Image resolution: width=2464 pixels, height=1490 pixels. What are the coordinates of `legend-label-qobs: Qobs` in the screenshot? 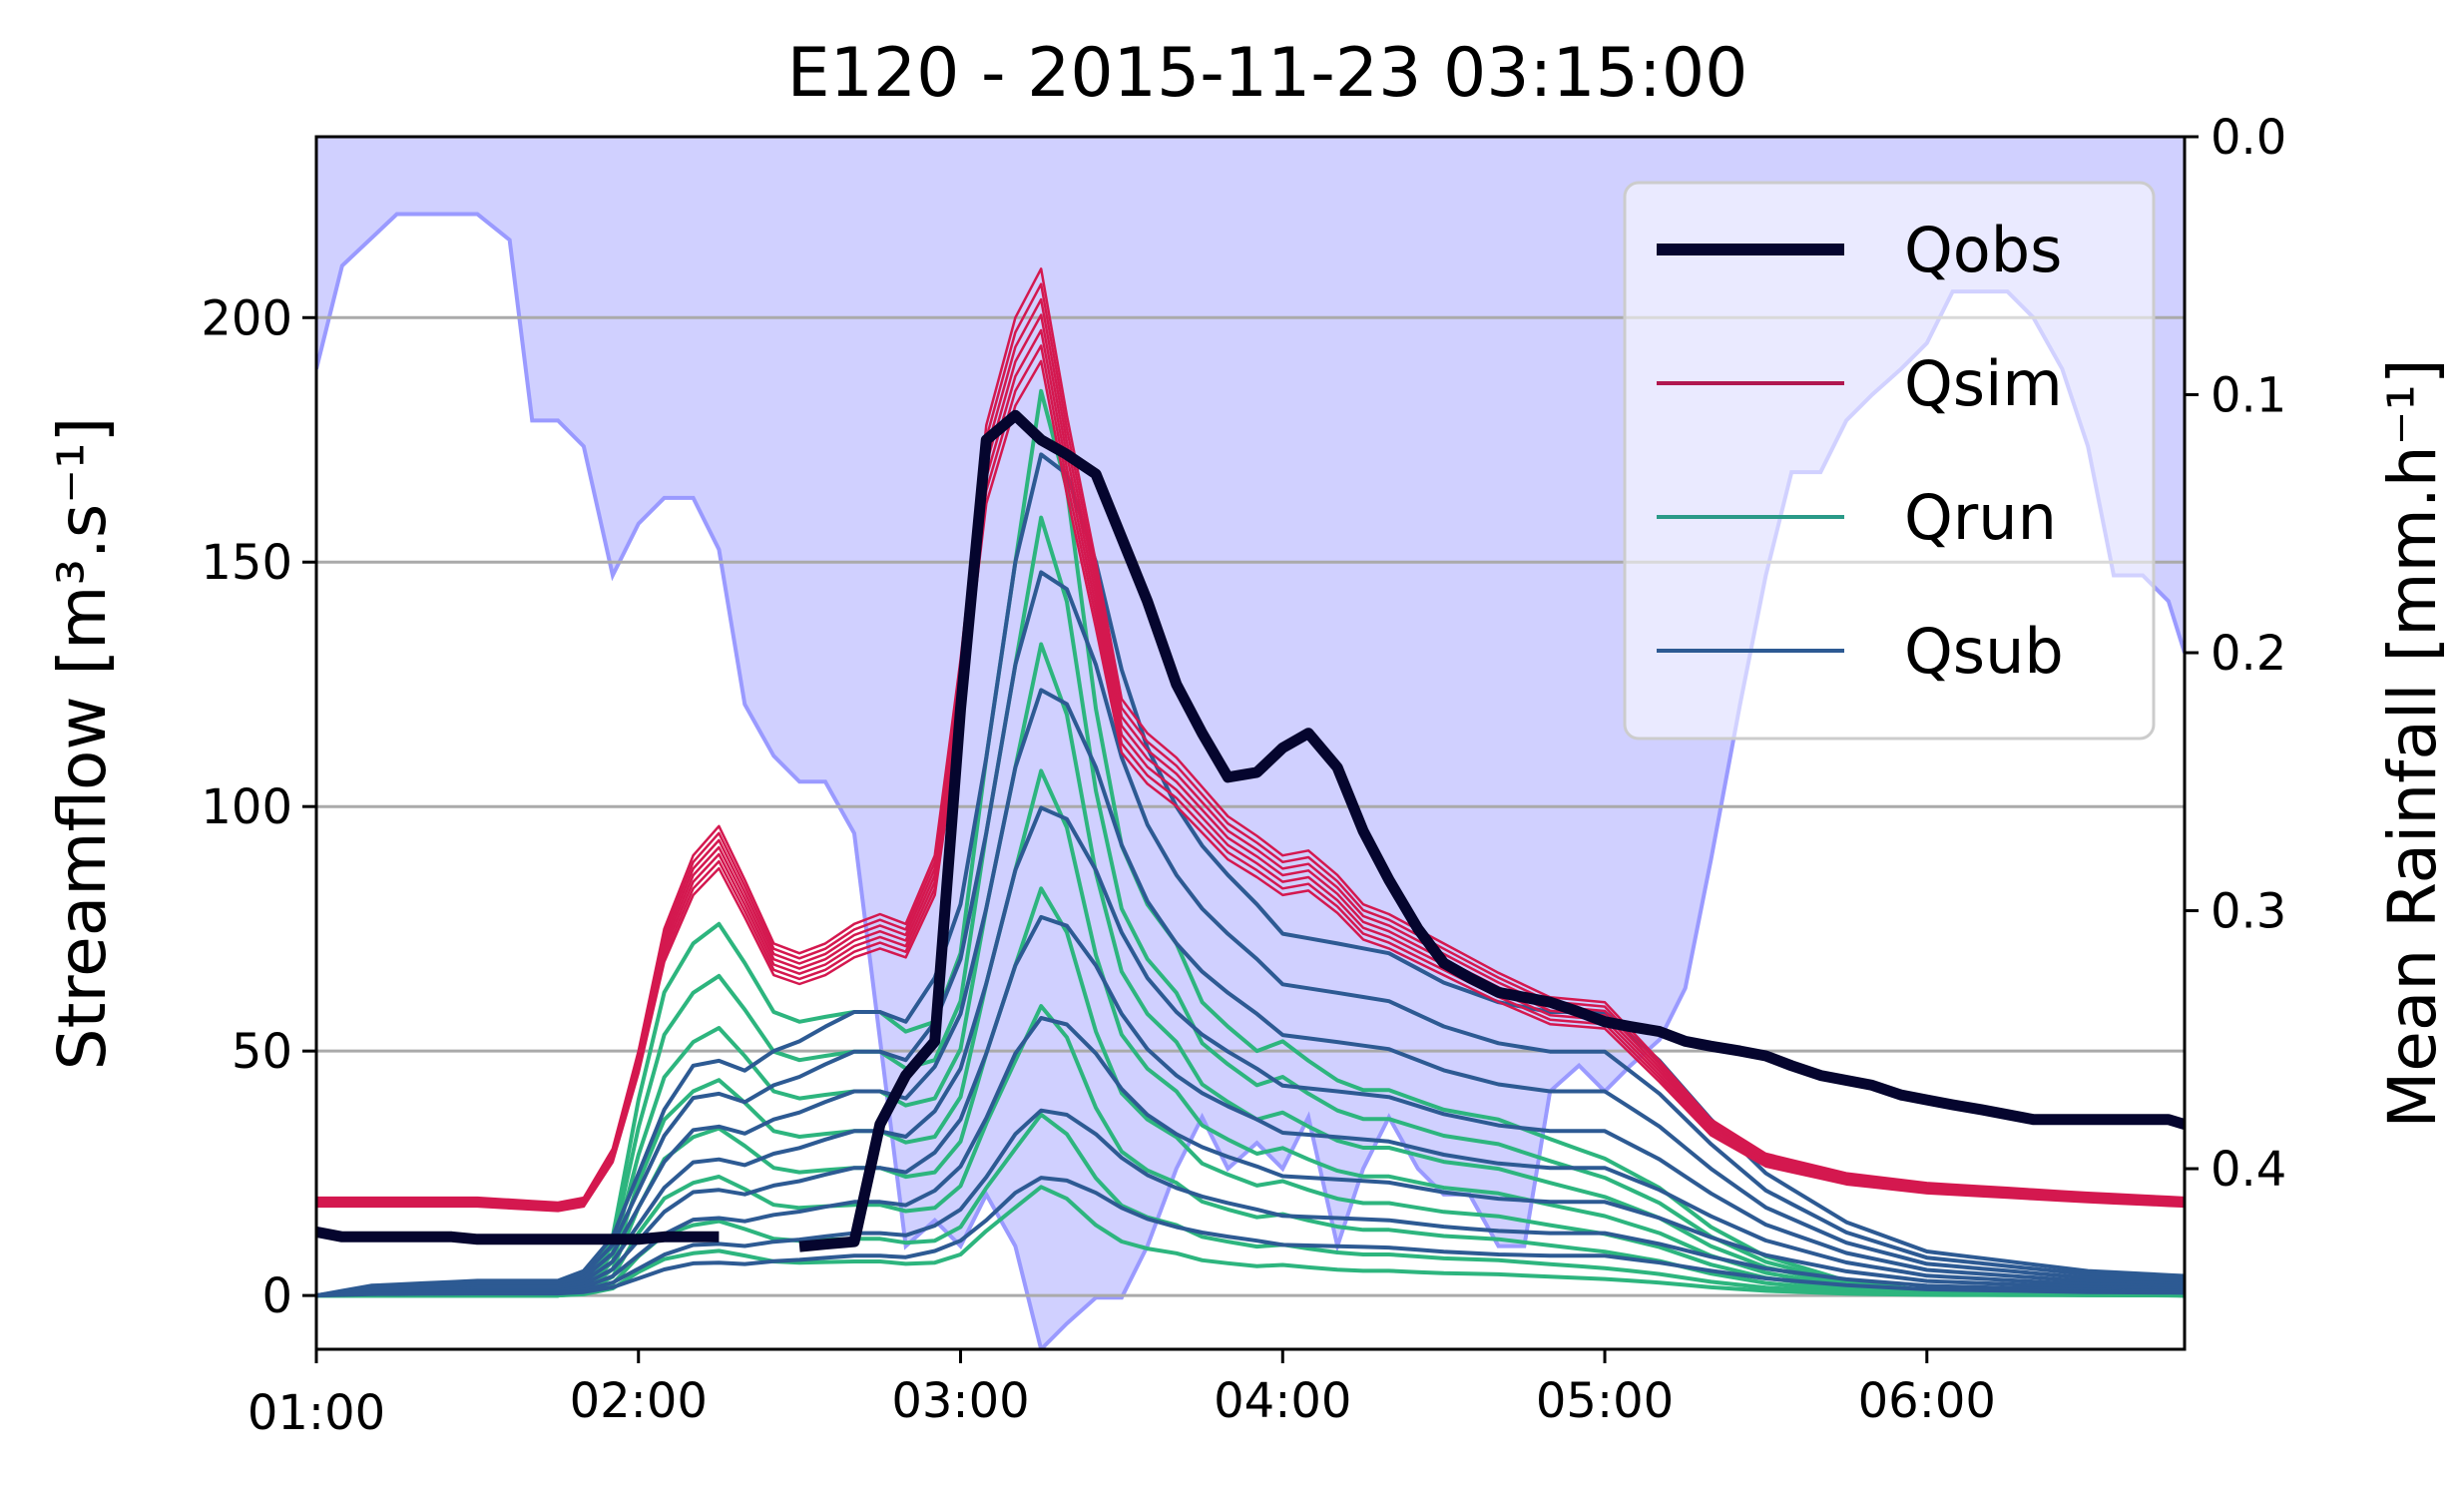 It's located at (1983, 250).